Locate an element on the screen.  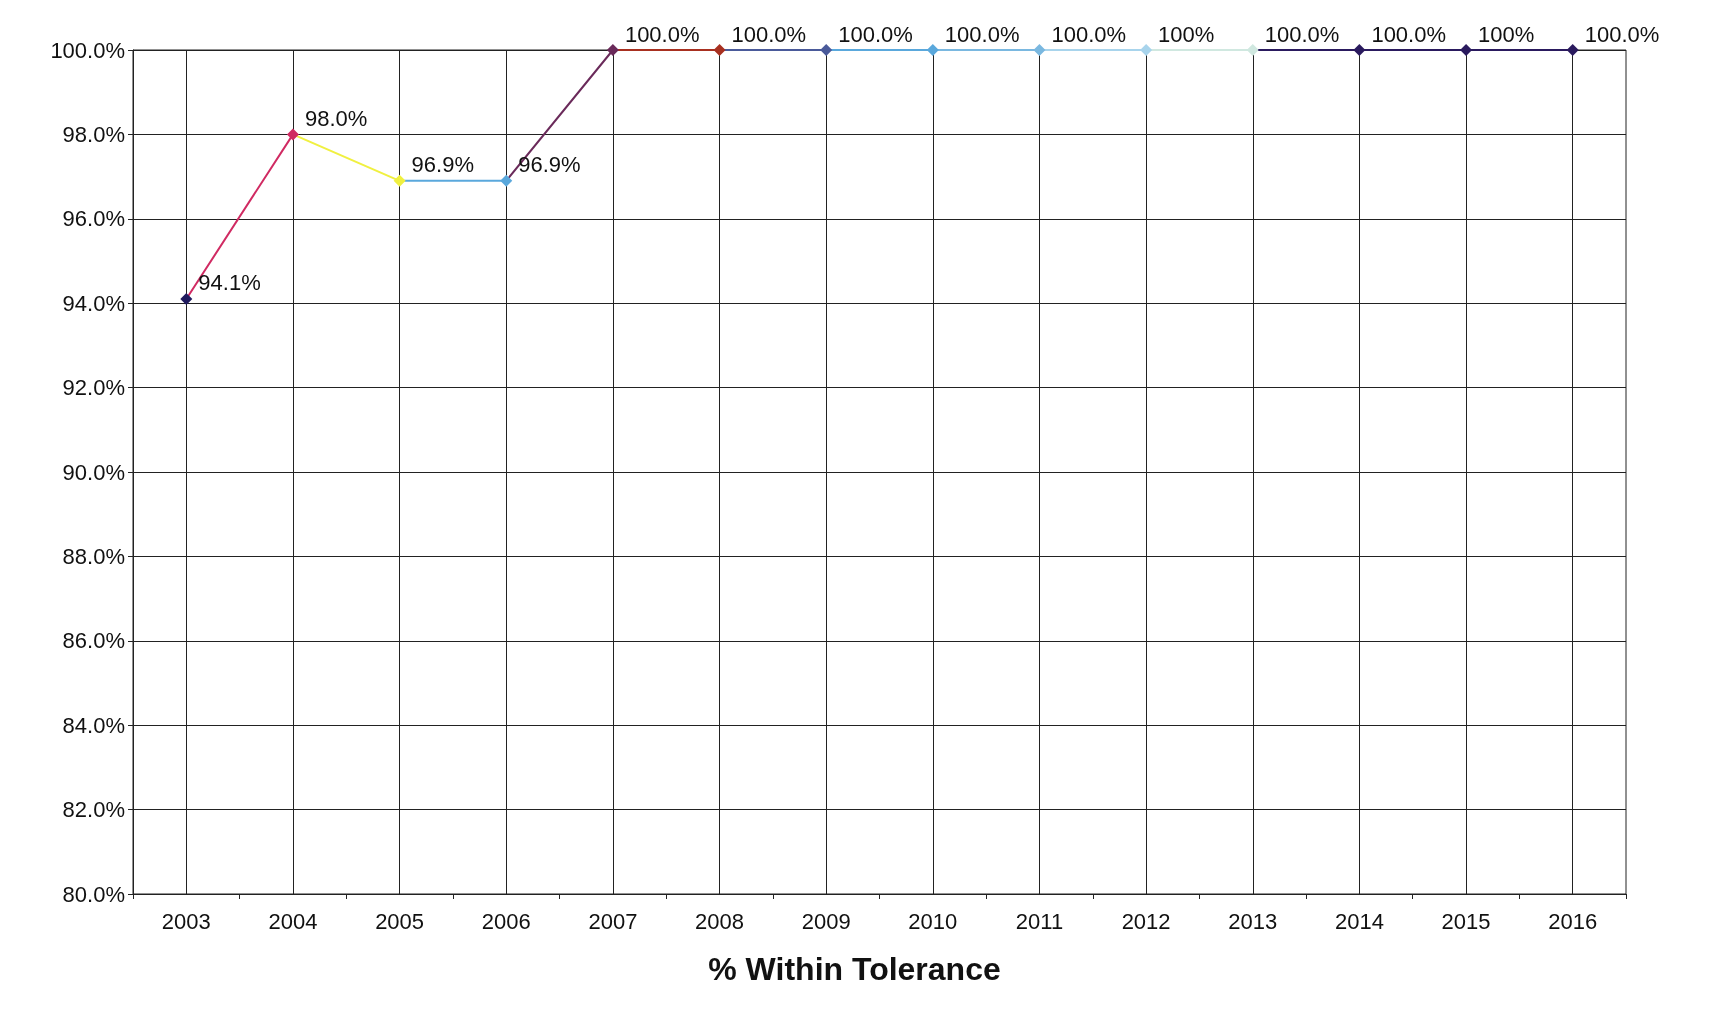
y-tick-label: 86.0% is located at coordinates (93, 641).